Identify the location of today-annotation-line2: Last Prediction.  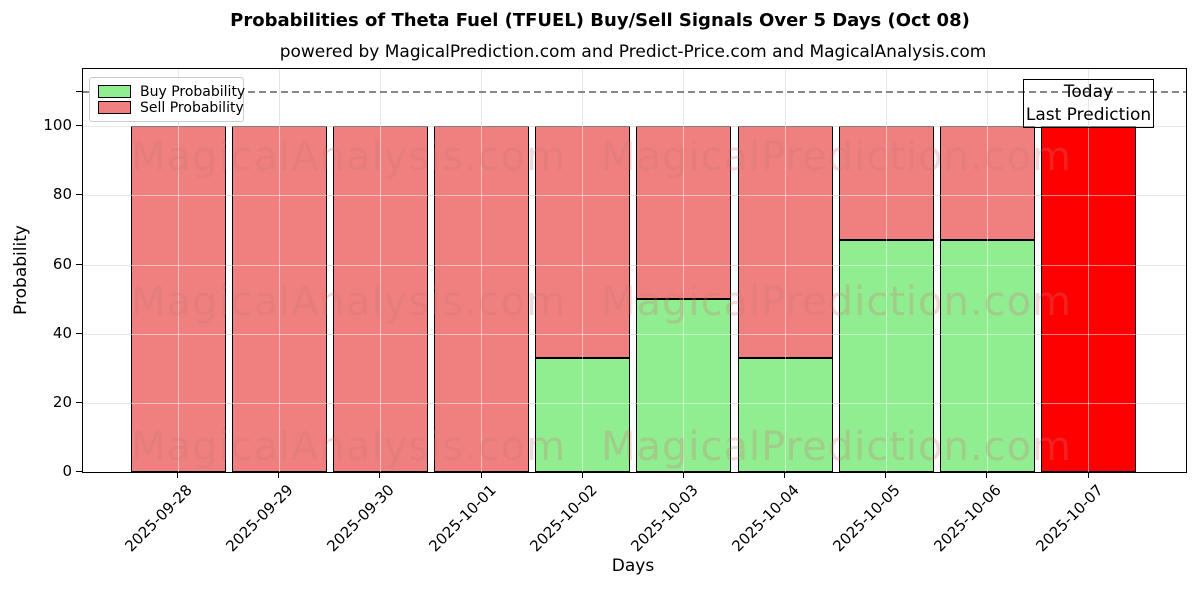
(1088, 114).